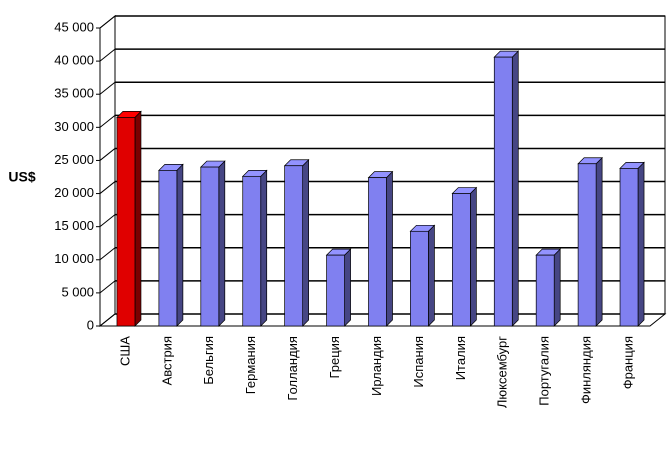 The image size is (669, 460). I want to click on x-tick-label: Греция, so click(334, 357).